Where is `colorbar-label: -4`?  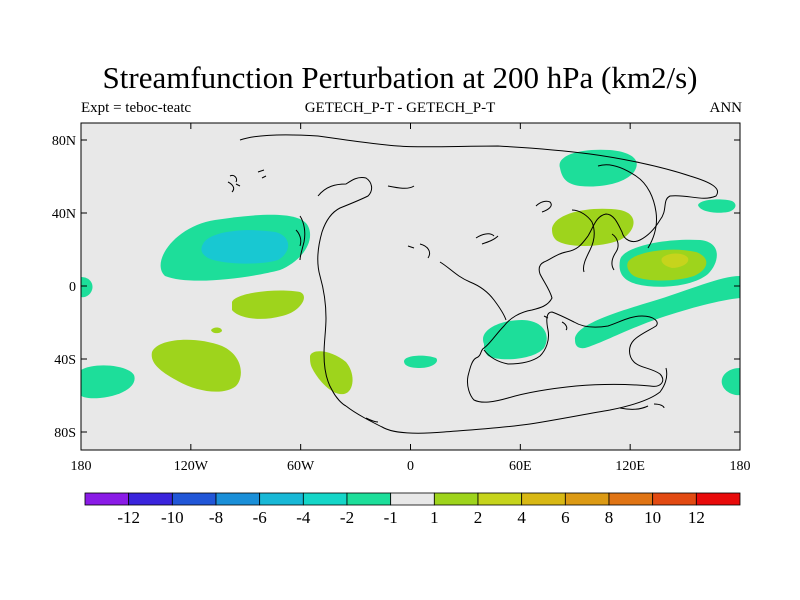
colorbar-label: -4 is located at coordinates (303, 517).